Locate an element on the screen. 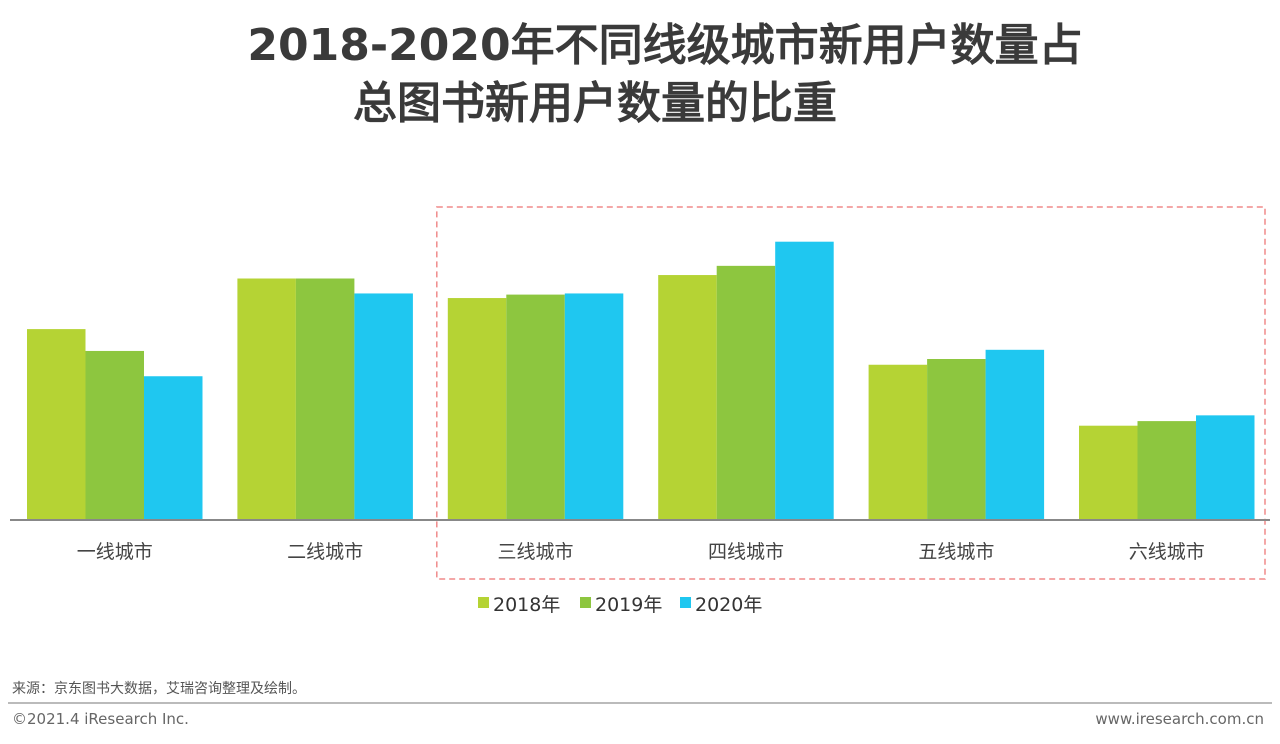 The width and height of the screenshot is (1280, 744). source-note: 来源：京东图书大数据，艾瑞咨询整理及绘制。 is located at coordinates (159, 689).